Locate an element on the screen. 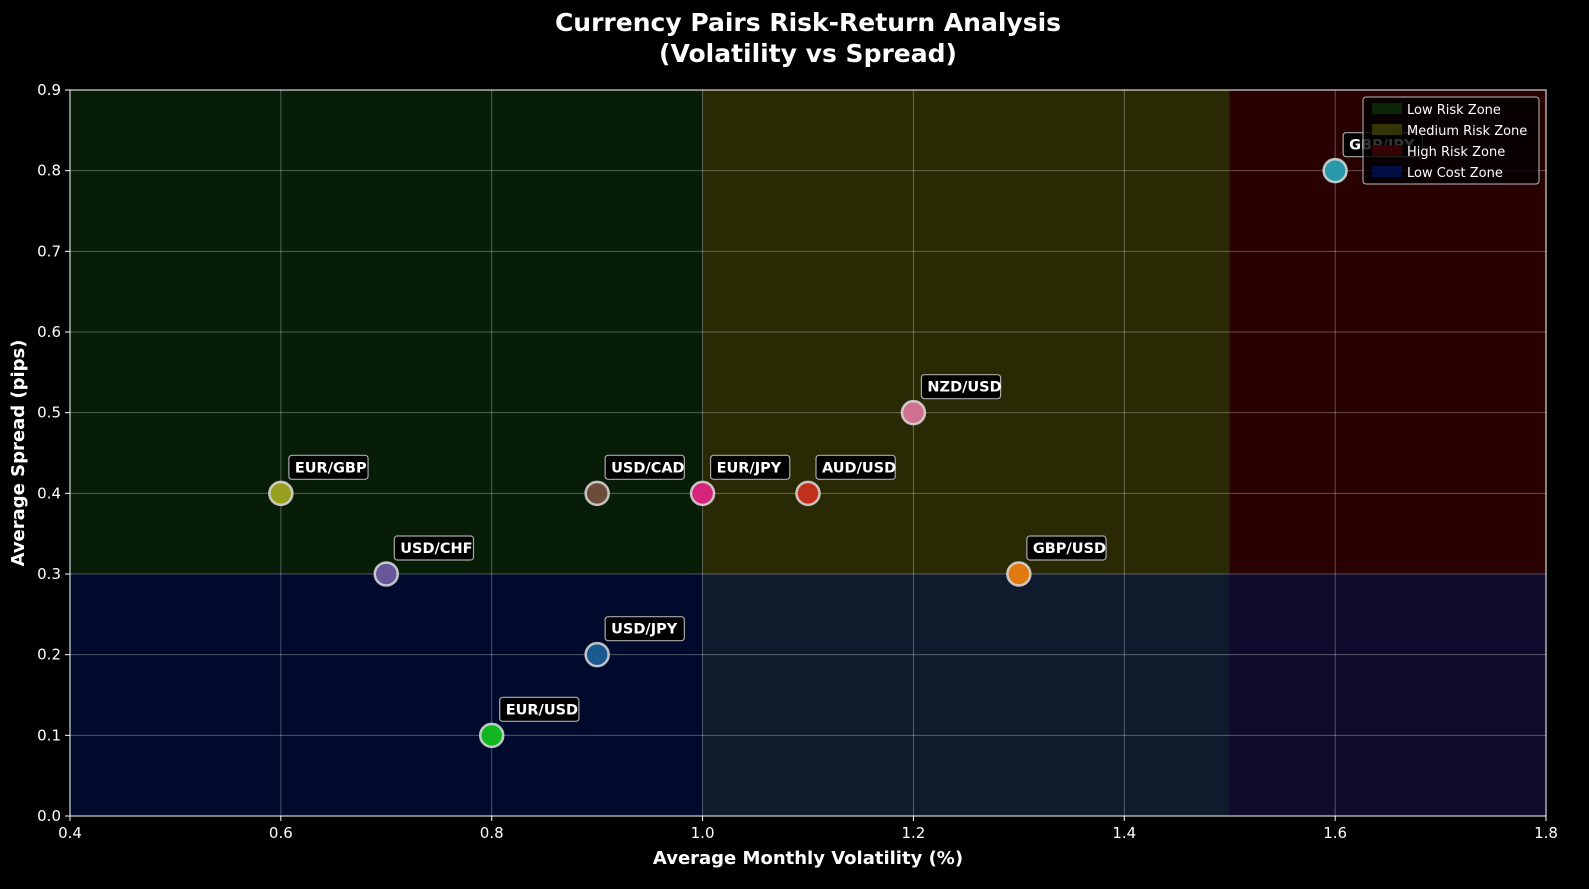  y-axis-label: Average Spread (pips) is located at coordinates (18, 453).